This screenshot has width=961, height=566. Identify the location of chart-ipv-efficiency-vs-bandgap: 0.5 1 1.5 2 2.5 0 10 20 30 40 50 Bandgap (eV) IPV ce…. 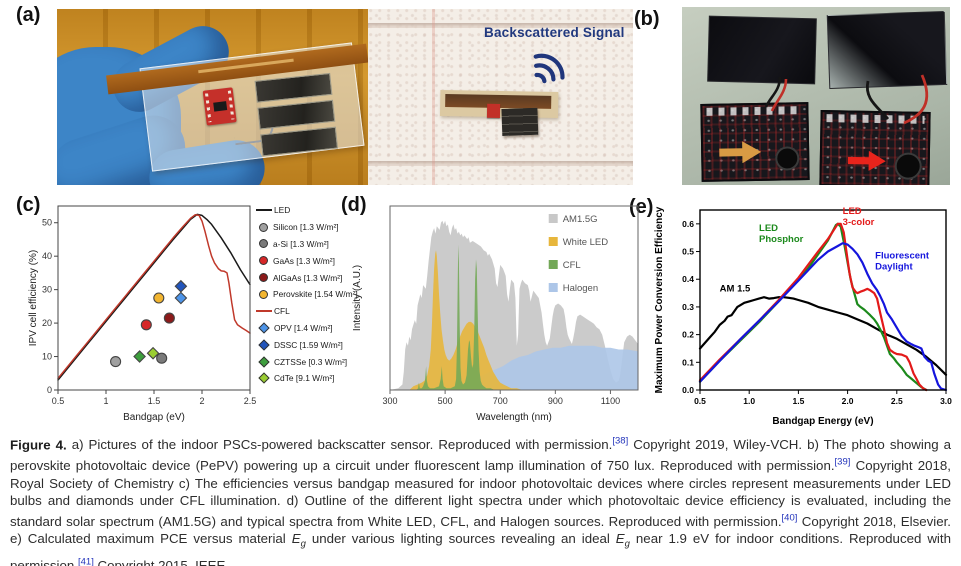
(142, 314).